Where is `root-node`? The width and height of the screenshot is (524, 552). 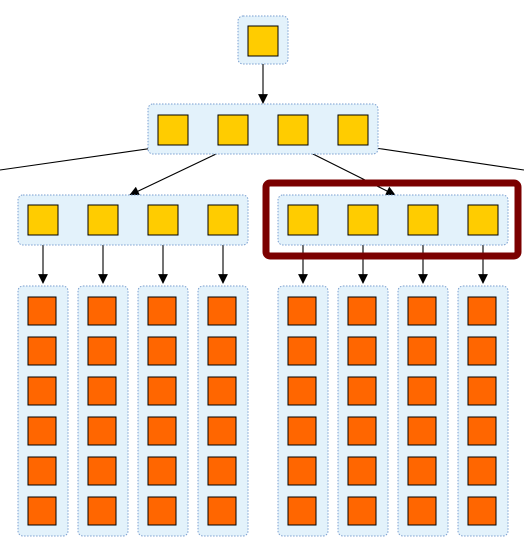
root-node is located at coordinates (263, 41).